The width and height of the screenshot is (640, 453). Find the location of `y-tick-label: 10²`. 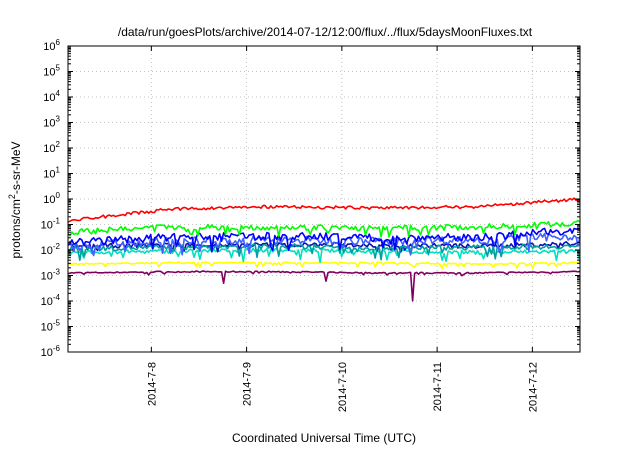

y-tick-label: 10² is located at coordinates (51, 147).